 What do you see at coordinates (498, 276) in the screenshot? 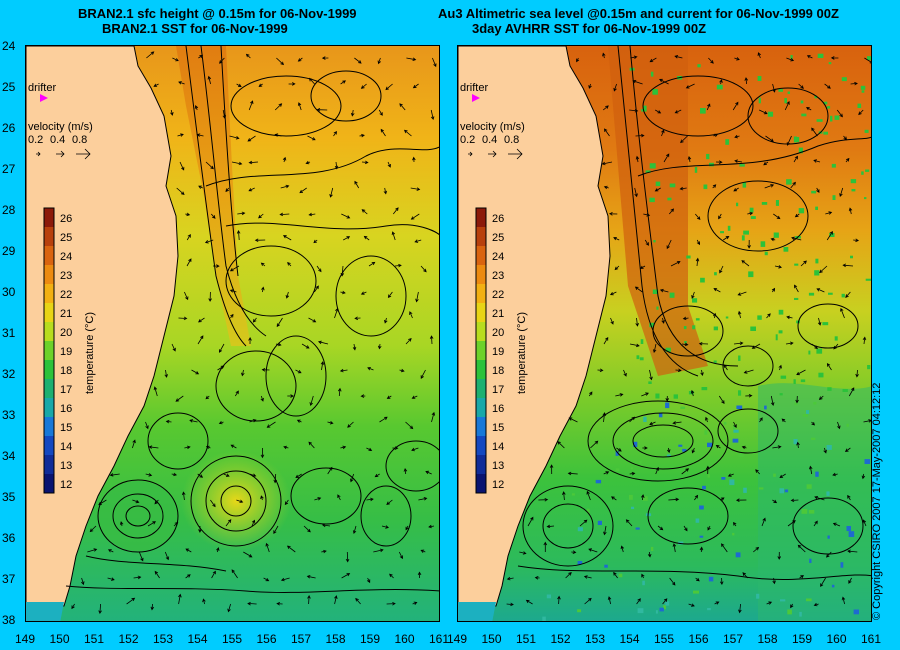
I see `colorbar-tick-label: 23` at bounding box center [498, 276].